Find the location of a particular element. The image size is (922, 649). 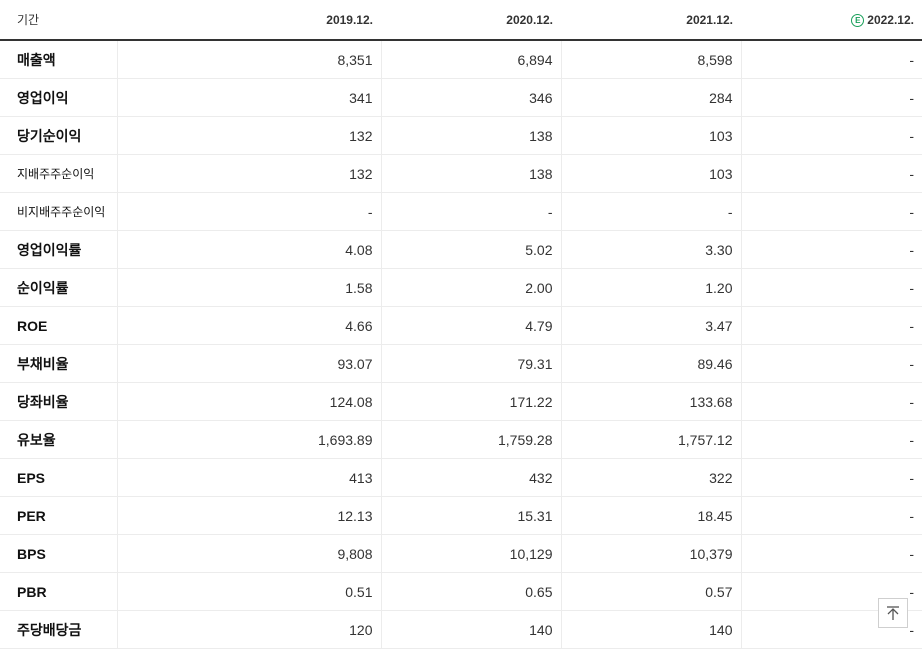

scroll-to-top-button is located at coordinates (893, 613).